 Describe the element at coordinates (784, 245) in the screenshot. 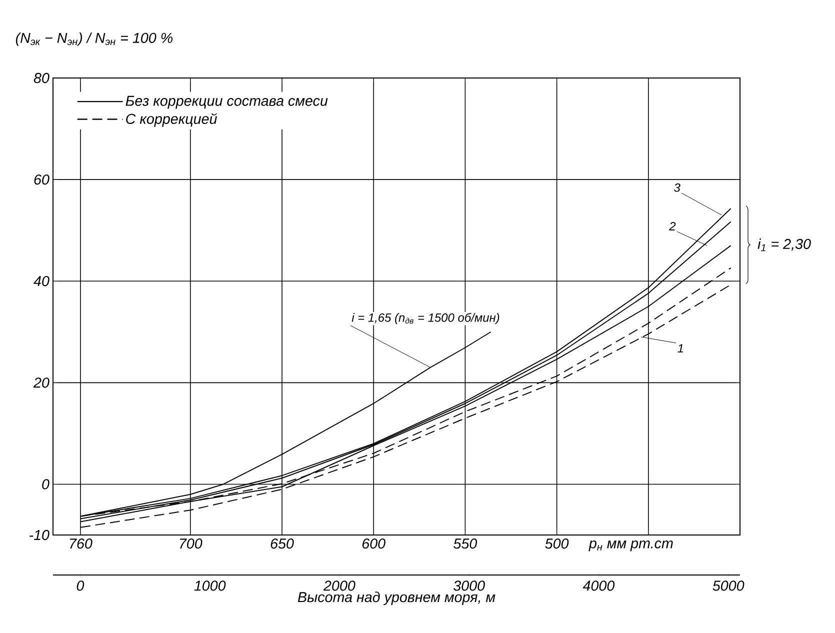

I see `text: i$_{1}$ = 2,30` at that location.